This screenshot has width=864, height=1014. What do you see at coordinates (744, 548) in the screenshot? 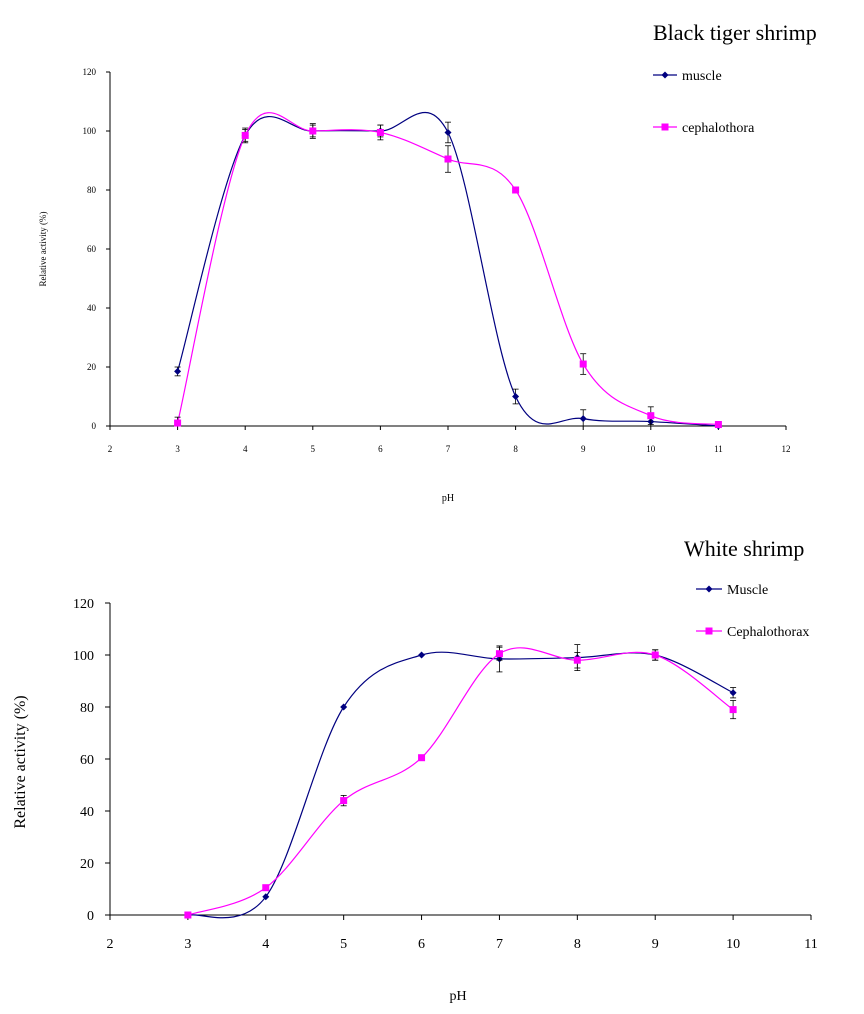
I see `chart-title: White shrimp` at bounding box center [744, 548].